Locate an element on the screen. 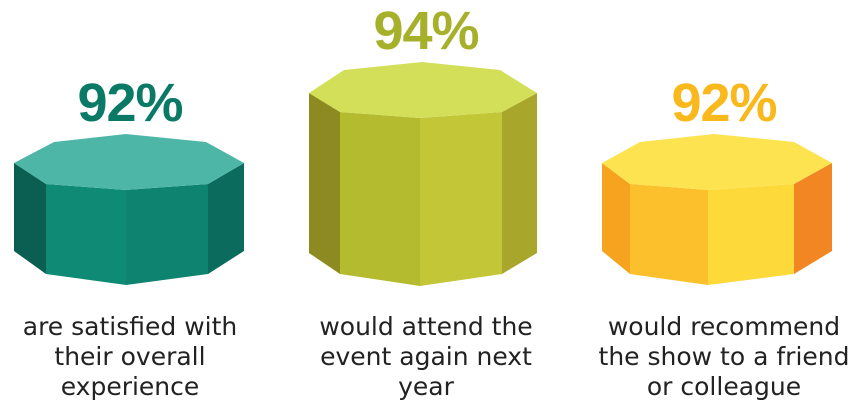  caption-line: would recommend is located at coordinates (724, 326).